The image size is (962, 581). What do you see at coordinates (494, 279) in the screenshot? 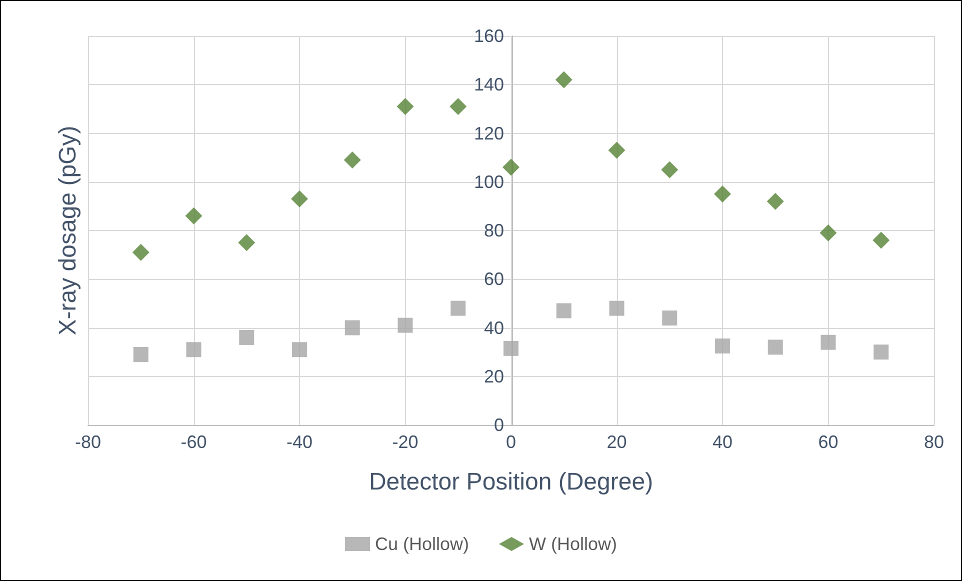
I see `y-tick-label: 60` at bounding box center [494, 279].